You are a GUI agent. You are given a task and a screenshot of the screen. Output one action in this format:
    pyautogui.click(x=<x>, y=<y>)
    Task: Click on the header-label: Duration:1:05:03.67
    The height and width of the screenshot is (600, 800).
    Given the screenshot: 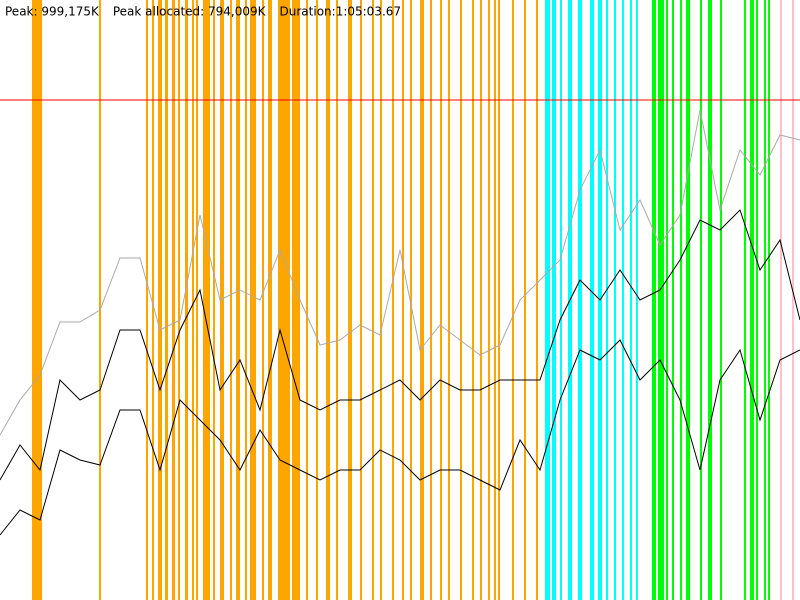 What is the action you would take?
    pyautogui.click(x=341, y=12)
    